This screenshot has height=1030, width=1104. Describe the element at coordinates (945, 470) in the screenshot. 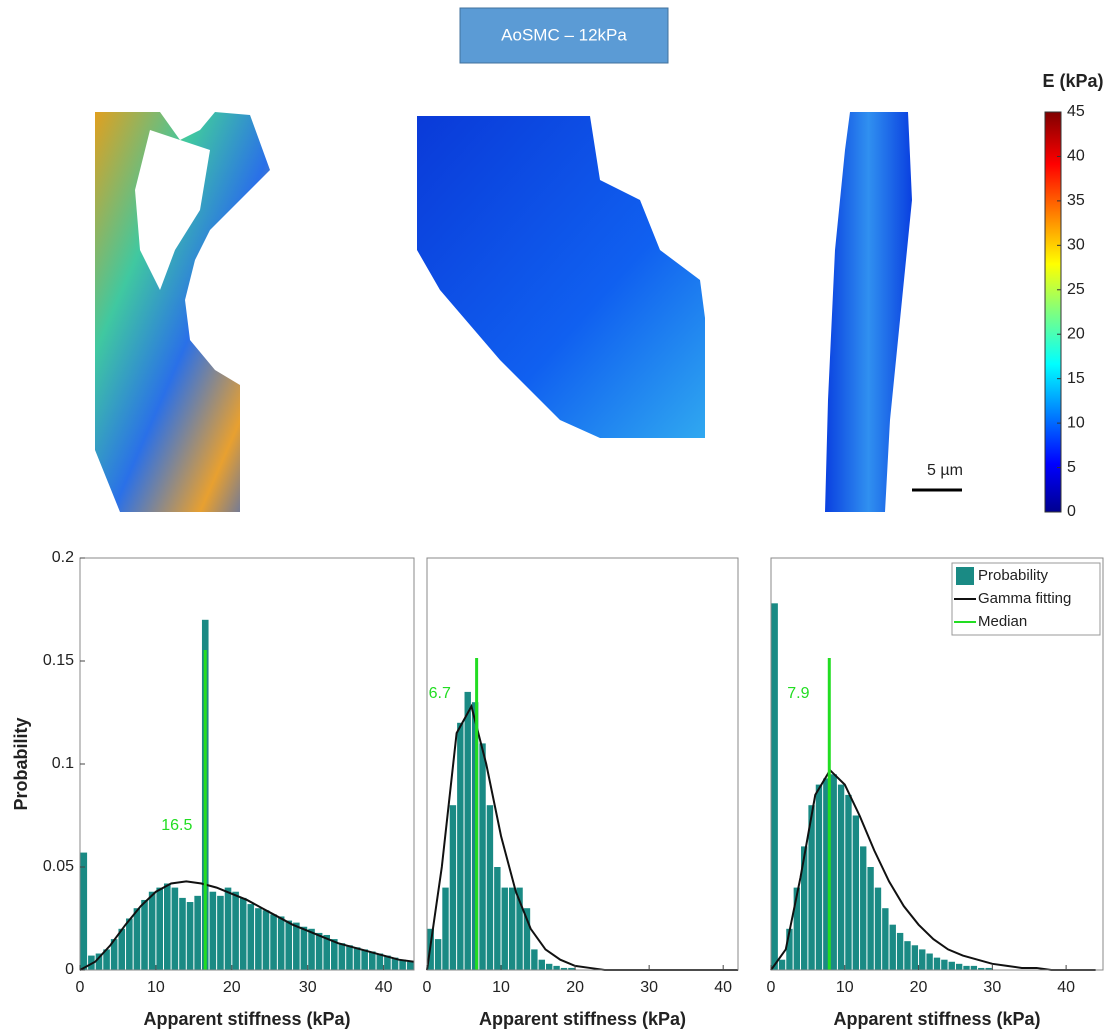

I see `scale-bar-label: 5 µm` at that location.